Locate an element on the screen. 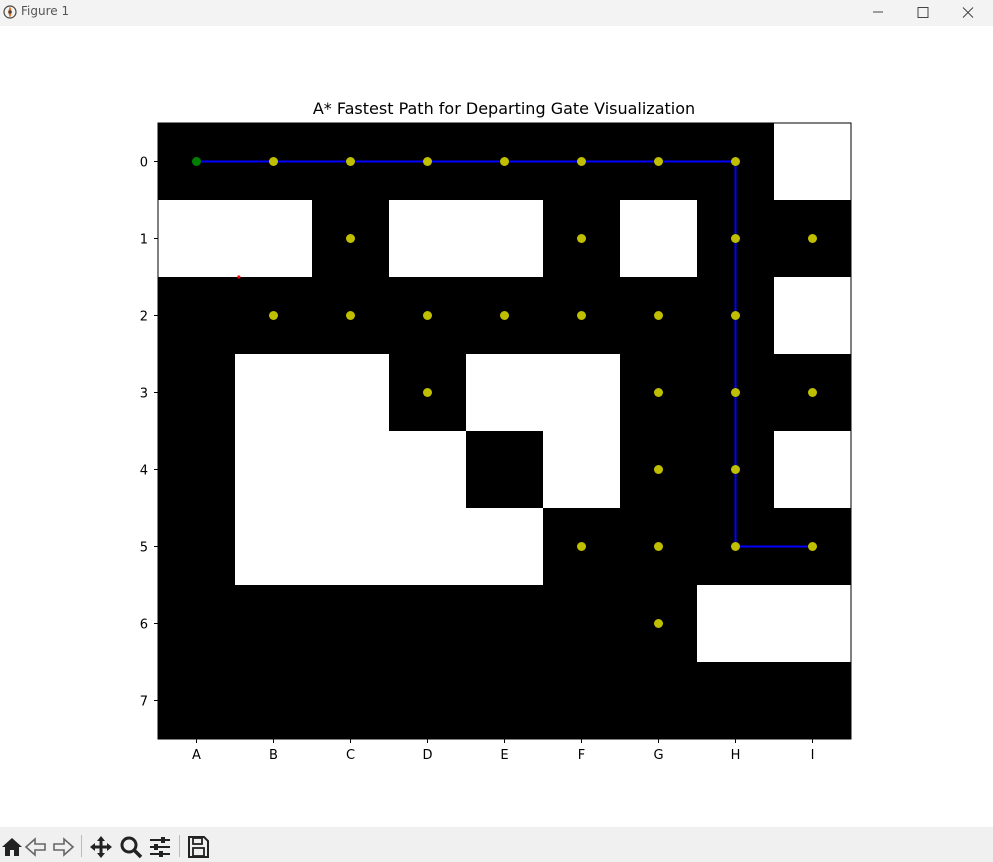  x-tick-label: A is located at coordinates (196, 755).